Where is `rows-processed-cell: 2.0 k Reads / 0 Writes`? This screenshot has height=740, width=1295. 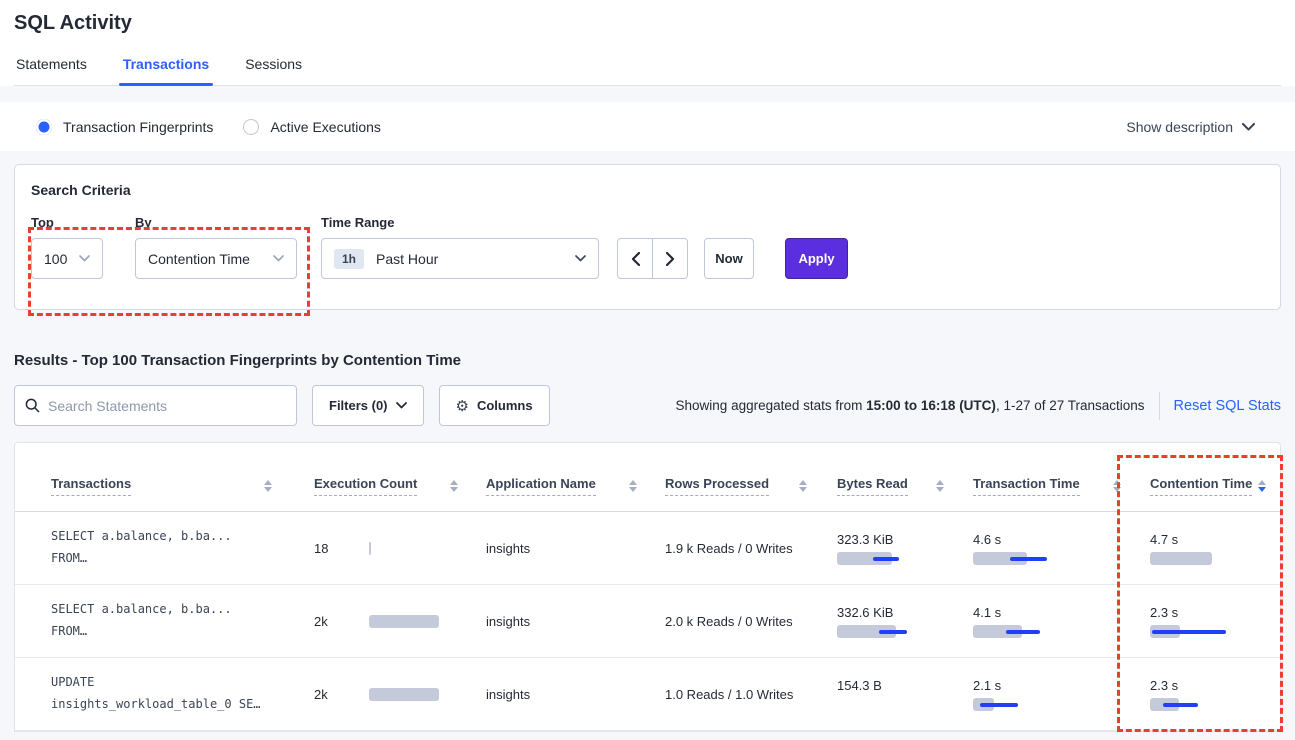
rows-processed-cell: 2.0 k Reads / 0 Writes is located at coordinates (729, 621).